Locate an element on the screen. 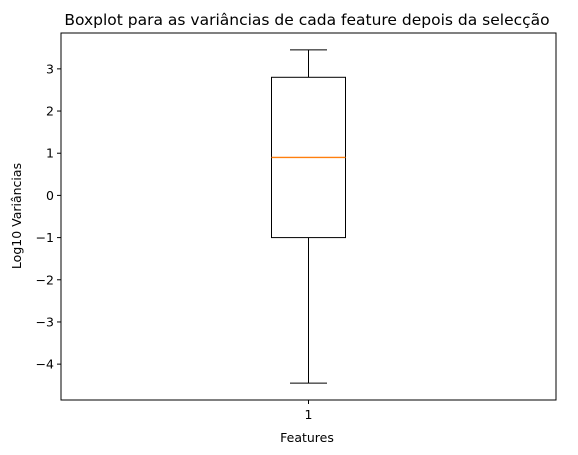 The height and width of the screenshot is (455, 578). x-axis: 1 is located at coordinates (309, 411).